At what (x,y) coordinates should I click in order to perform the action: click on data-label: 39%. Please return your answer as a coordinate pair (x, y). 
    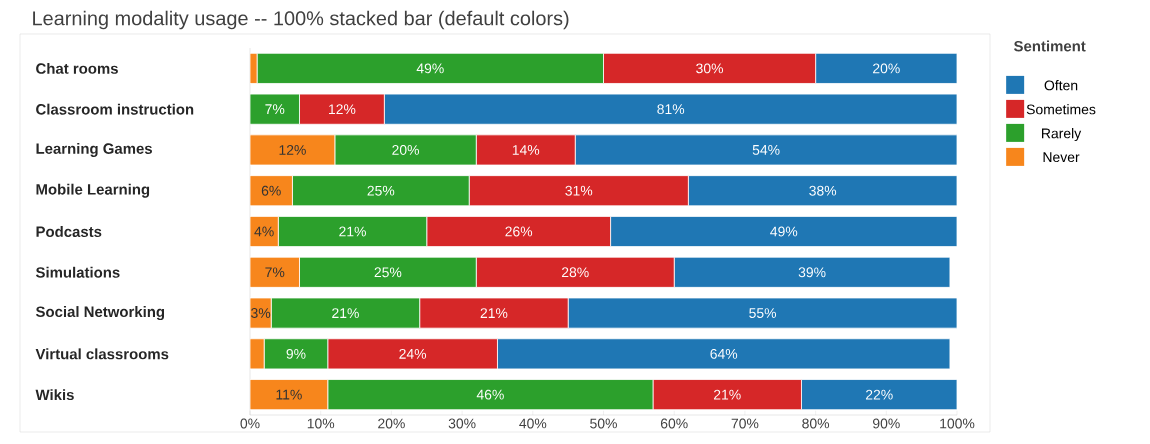
    Looking at the image, I should click on (812, 272).